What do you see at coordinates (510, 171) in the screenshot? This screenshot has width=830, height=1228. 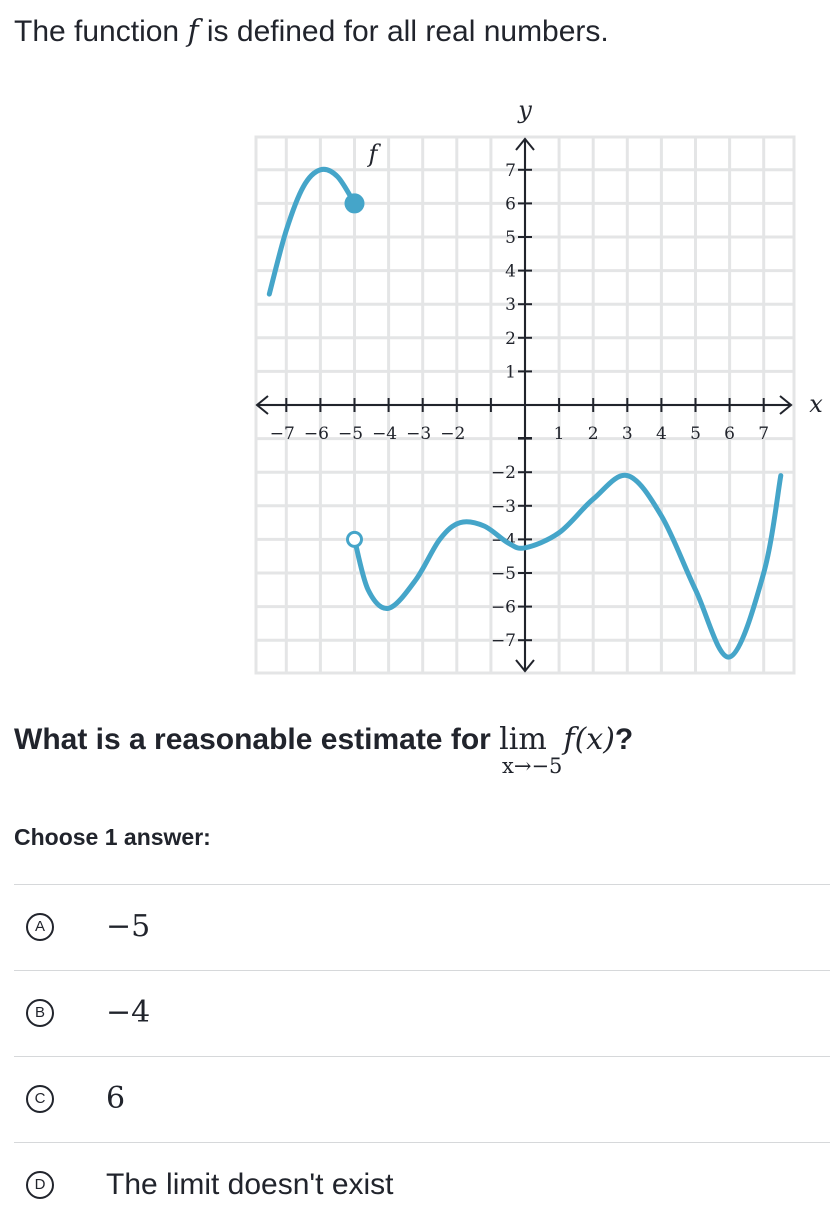 I see `y-tick-label: 7` at bounding box center [510, 171].